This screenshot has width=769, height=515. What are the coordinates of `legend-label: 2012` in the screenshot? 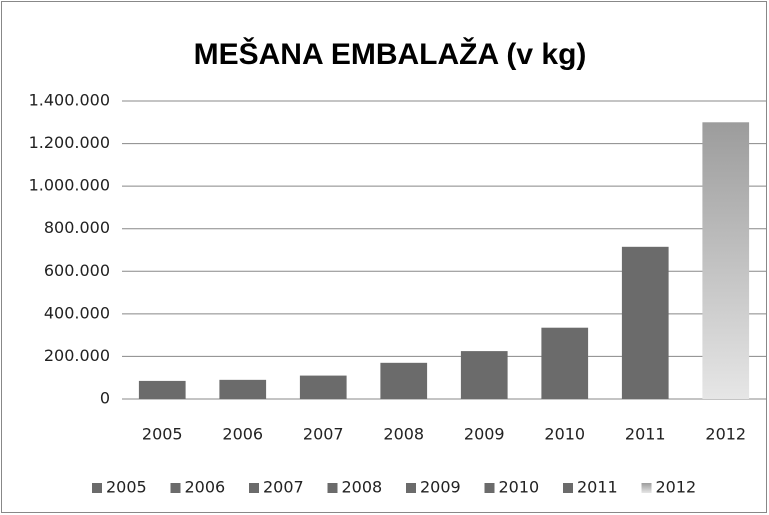 It's located at (676, 487).